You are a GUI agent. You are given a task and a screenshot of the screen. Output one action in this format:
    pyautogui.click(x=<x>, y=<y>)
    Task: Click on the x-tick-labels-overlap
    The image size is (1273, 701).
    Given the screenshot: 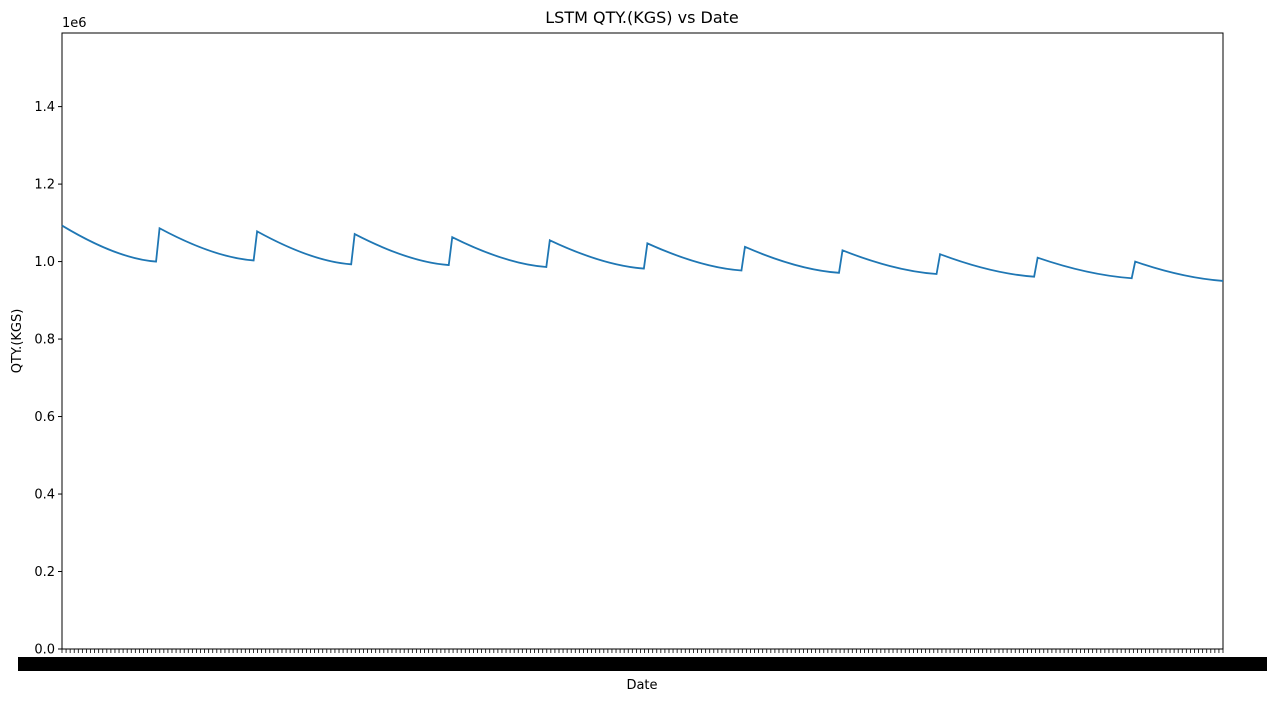 What is the action you would take?
    pyautogui.click(x=642, y=664)
    